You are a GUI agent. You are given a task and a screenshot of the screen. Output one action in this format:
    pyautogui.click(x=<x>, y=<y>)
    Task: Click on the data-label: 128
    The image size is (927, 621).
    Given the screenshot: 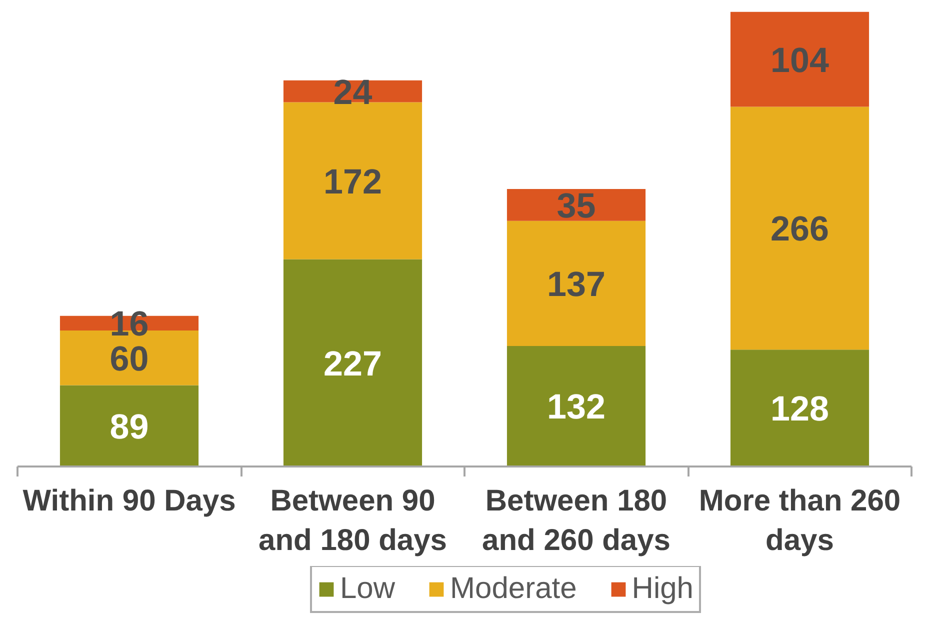 What is the action you would take?
    pyautogui.click(x=799, y=409)
    